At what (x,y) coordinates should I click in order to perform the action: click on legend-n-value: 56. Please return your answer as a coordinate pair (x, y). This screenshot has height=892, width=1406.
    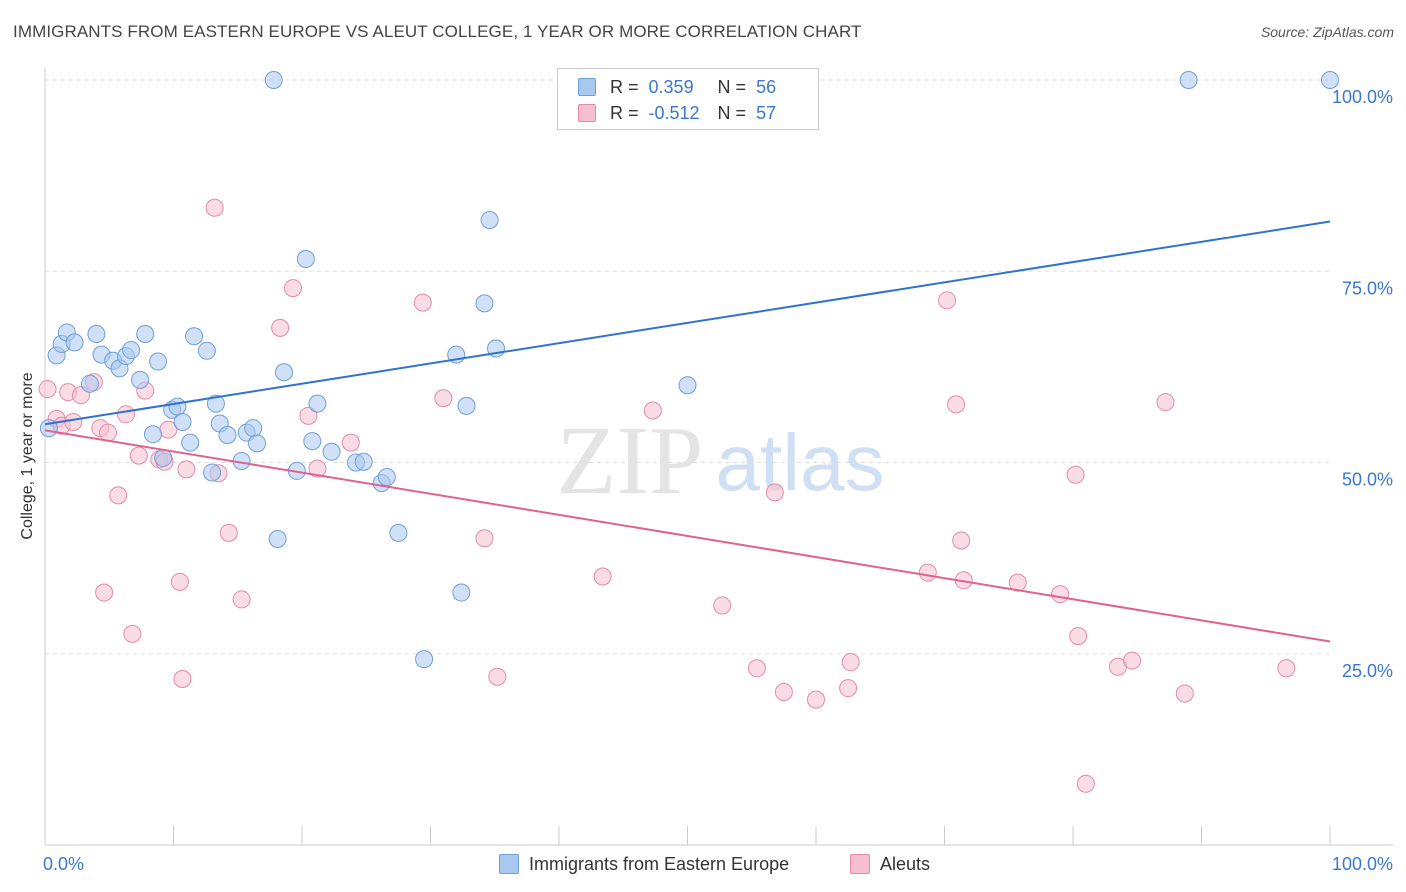
    Looking at the image, I should click on (766, 86).